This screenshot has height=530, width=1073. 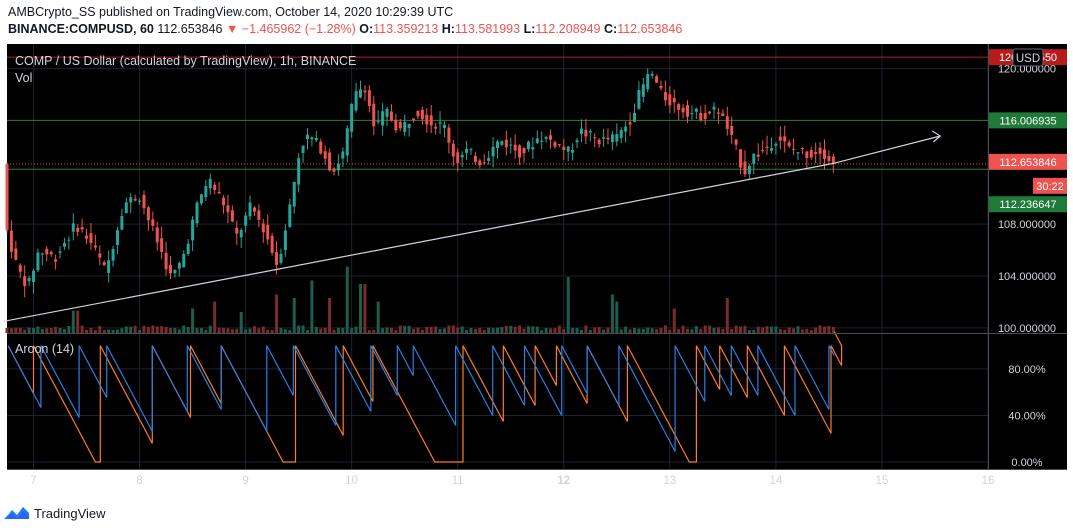 What do you see at coordinates (1027, 416) in the screenshot?
I see `aroon-axis: 0.00% 40.00% 80.00%` at bounding box center [1027, 416].